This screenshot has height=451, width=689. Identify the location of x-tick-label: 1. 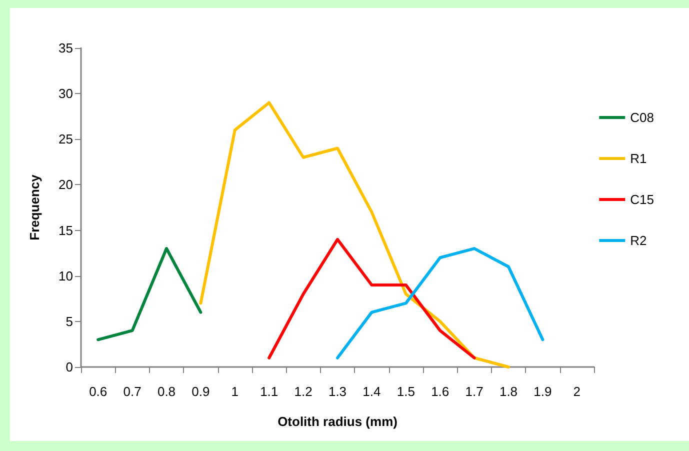
(235, 391).